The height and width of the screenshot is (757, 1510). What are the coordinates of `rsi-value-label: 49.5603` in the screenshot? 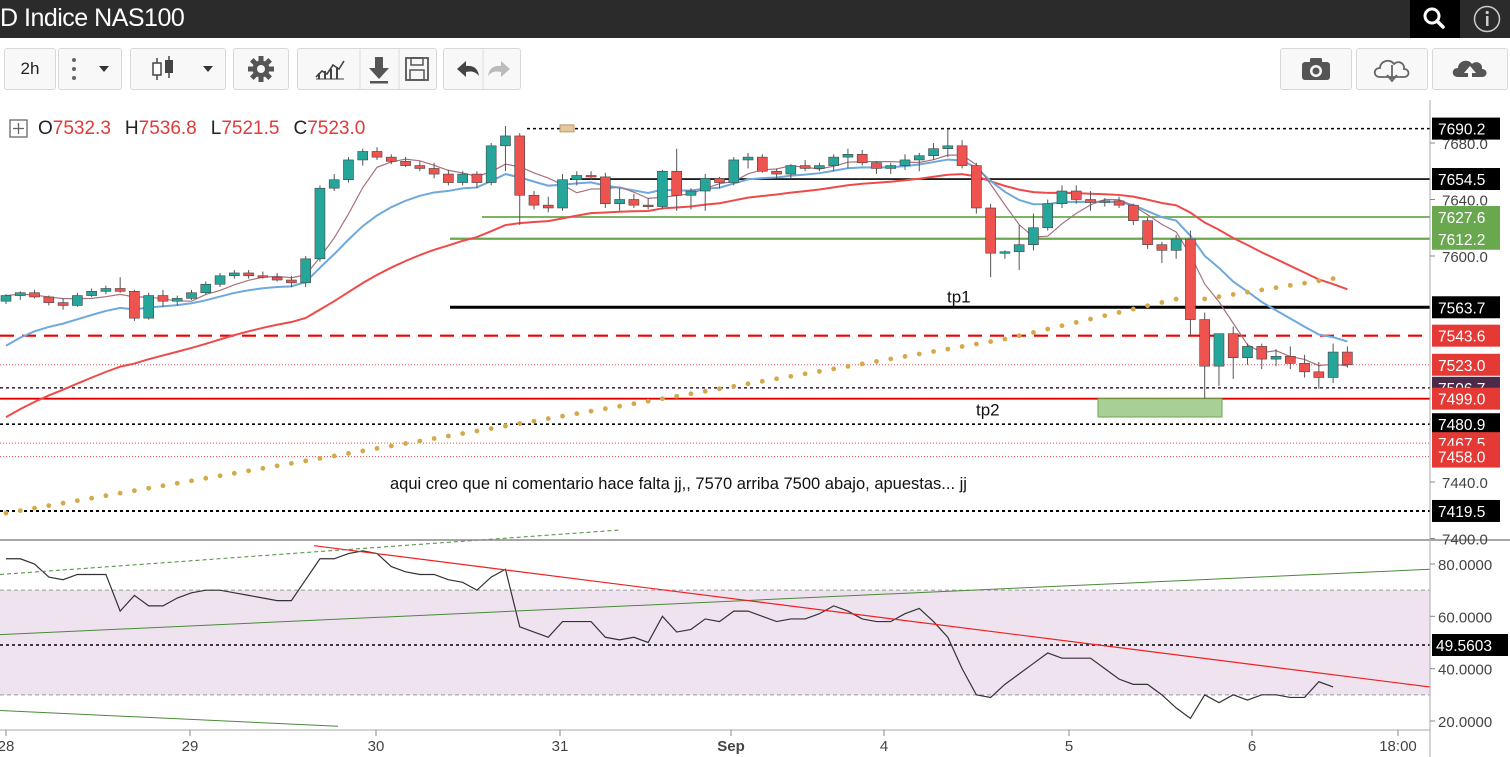 It's located at (1464, 646).